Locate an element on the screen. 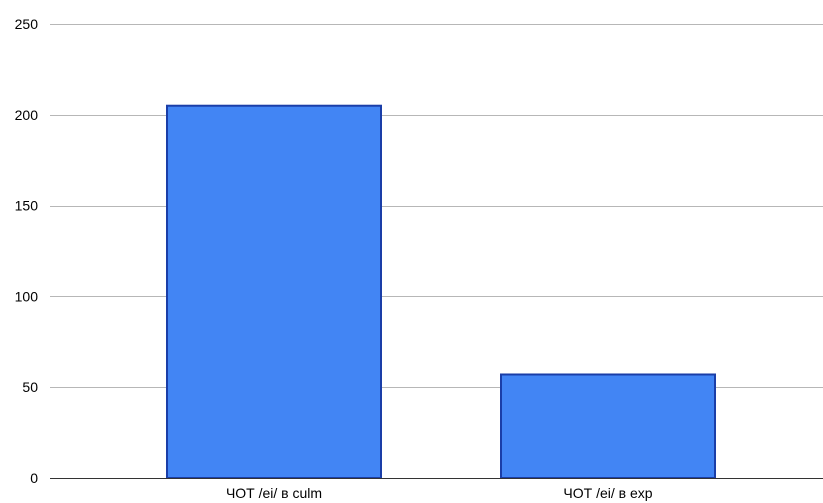 The width and height of the screenshot is (823, 503). x-category-label-1: ЧОТ /ei/ в culm is located at coordinates (274, 493).